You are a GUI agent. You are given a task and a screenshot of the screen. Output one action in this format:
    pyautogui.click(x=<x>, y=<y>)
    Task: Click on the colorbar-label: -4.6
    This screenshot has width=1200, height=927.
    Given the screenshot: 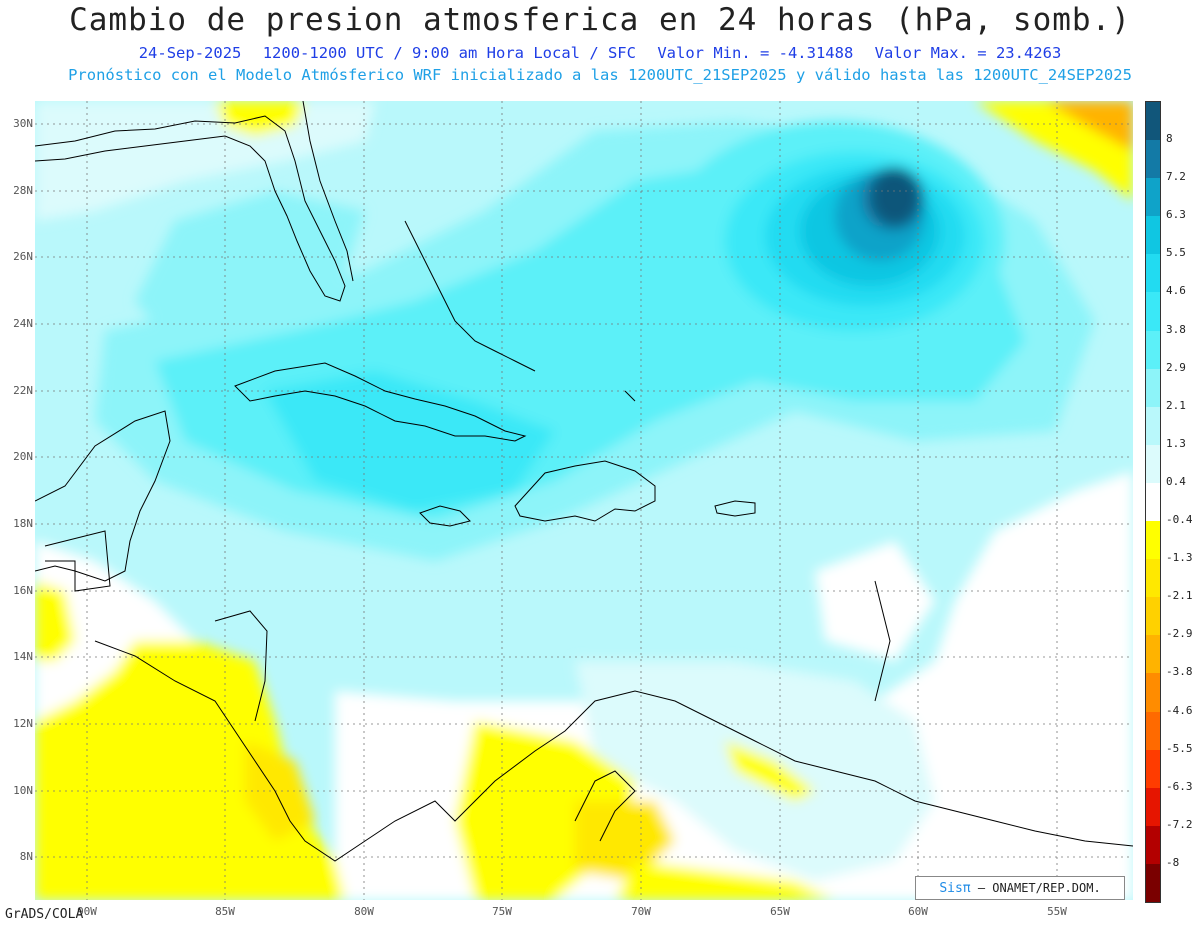 What is the action you would take?
    pyautogui.click(x=1179, y=710)
    